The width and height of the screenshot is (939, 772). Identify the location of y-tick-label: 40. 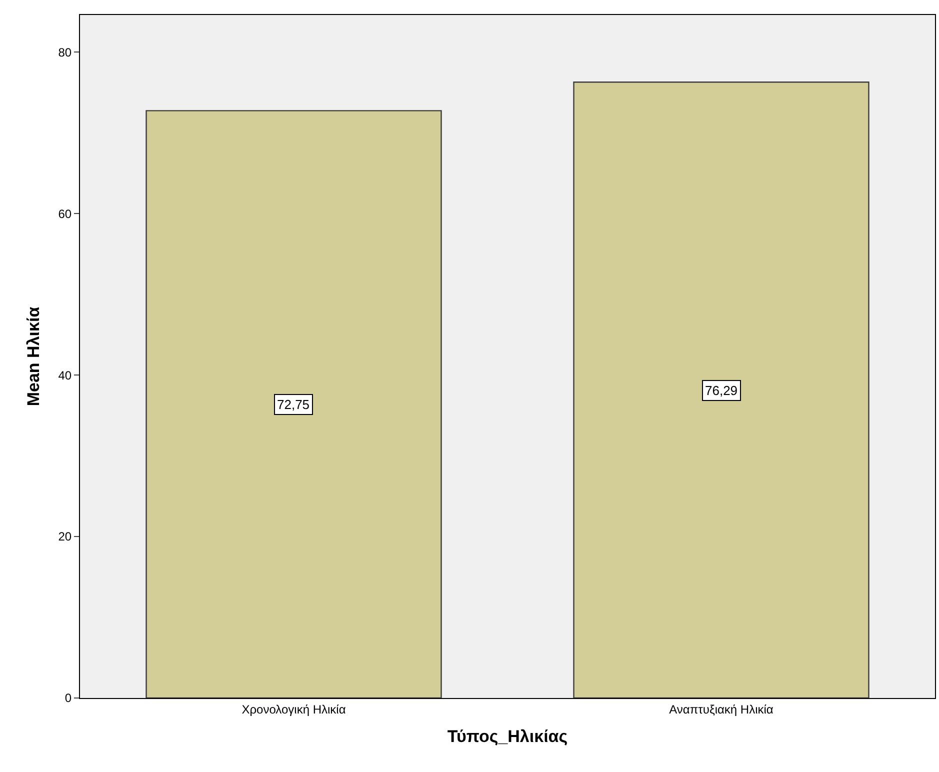
(65, 375).